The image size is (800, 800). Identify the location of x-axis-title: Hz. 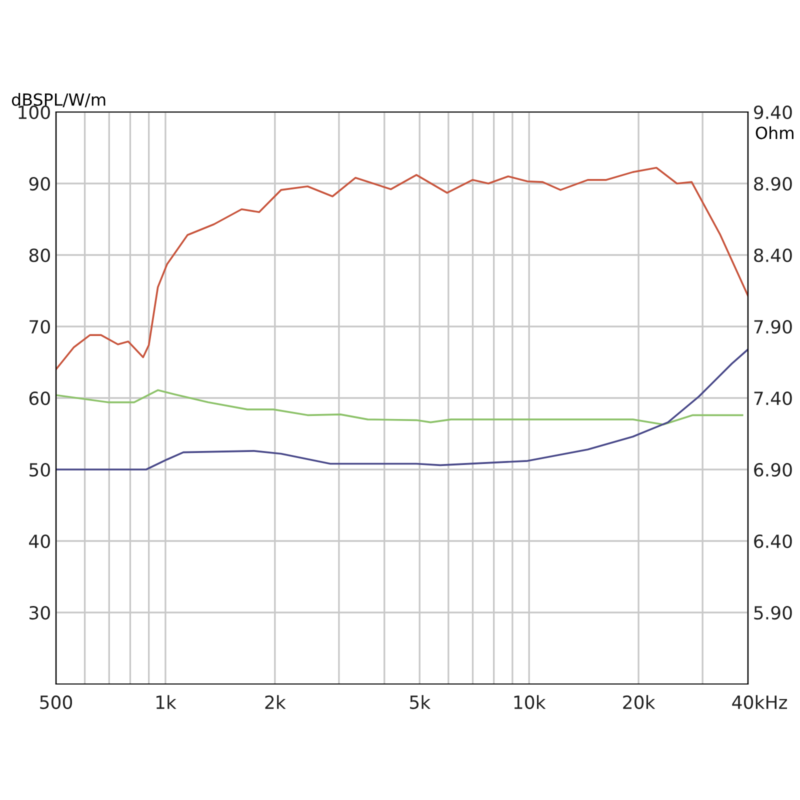
(776, 702).